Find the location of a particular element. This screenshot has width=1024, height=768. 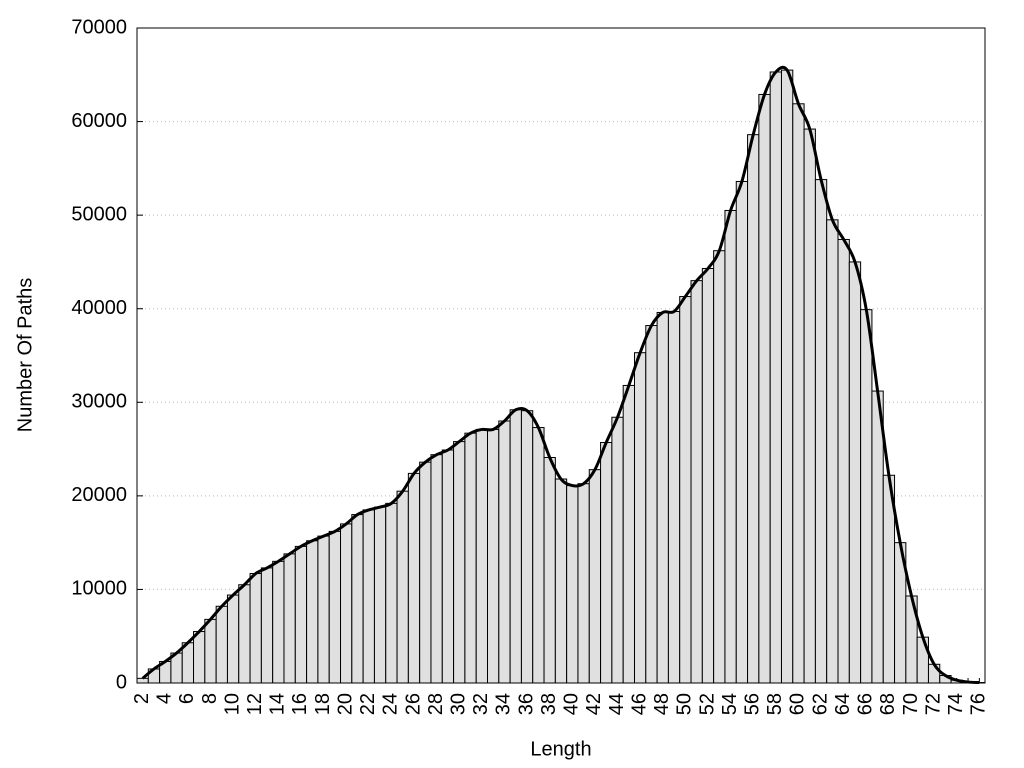

x-tick-label: 18 is located at coordinates (323, 704).